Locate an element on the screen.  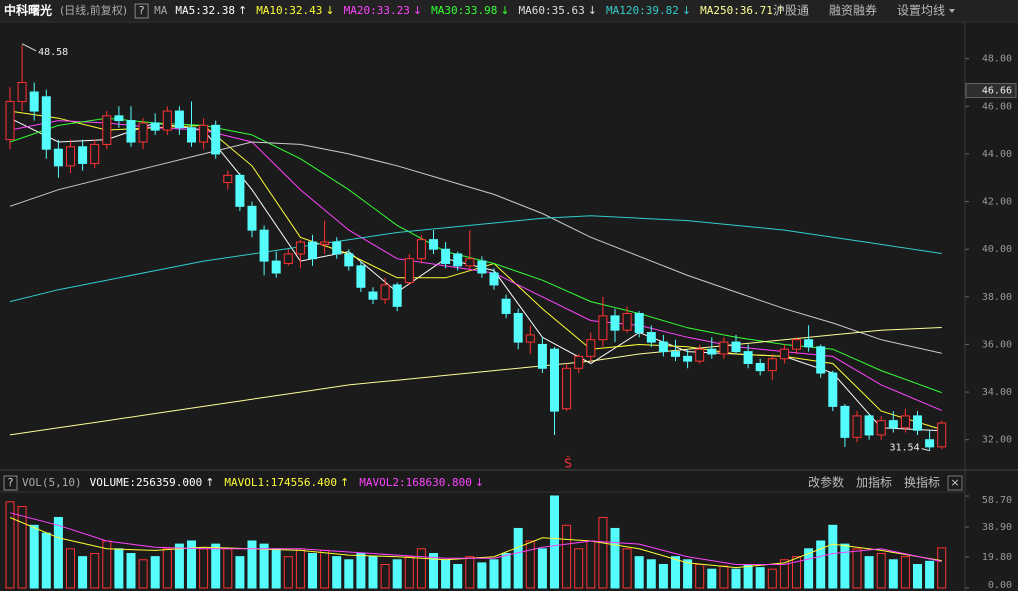
indicator-button: 加指标 is located at coordinates (874, 482).